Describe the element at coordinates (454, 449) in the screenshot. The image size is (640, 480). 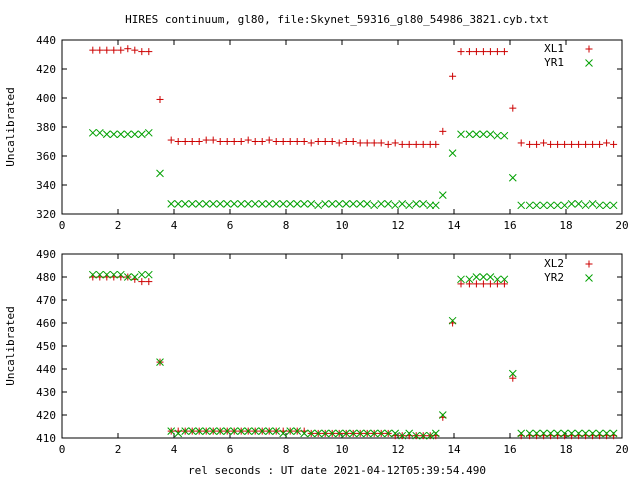
I see `bottom-x-tick-label: 14` at that location.